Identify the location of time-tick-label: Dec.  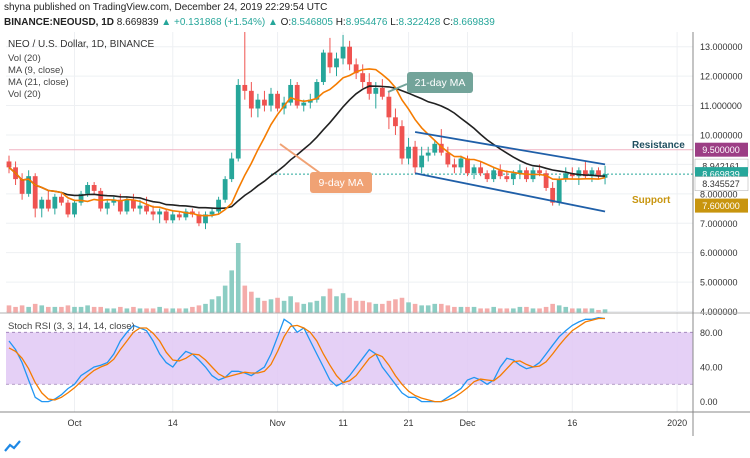
(467, 423).